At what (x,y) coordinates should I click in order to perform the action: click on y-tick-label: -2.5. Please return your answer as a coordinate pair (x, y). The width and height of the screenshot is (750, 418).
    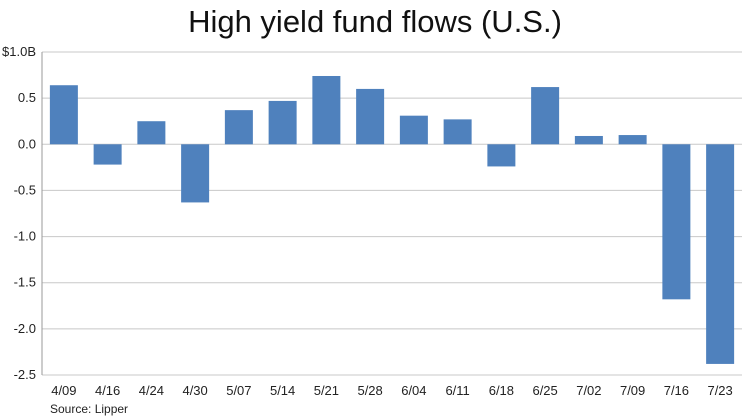
    Looking at the image, I should click on (25, 374).